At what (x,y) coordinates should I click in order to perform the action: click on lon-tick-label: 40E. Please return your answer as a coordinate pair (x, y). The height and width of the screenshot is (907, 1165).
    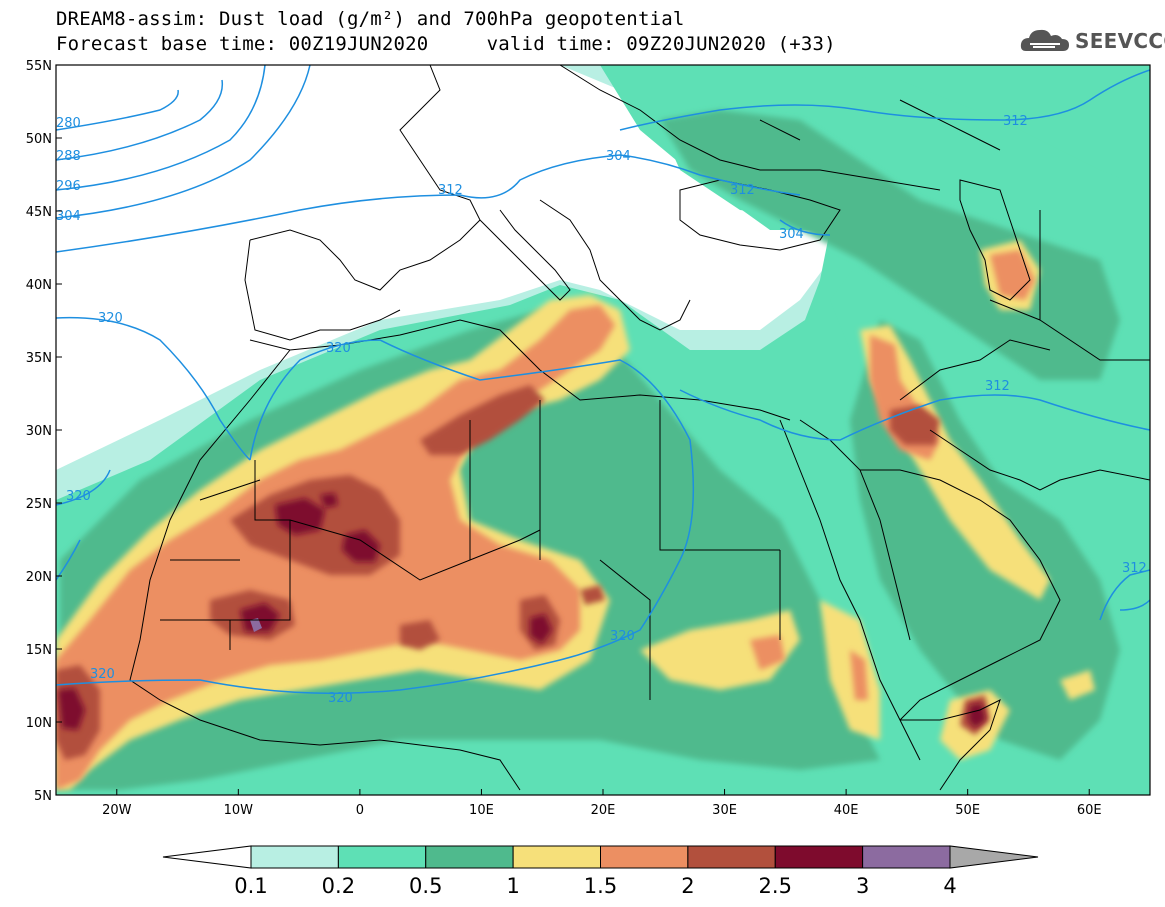
    Looking at the image, I should click on (846, 810).